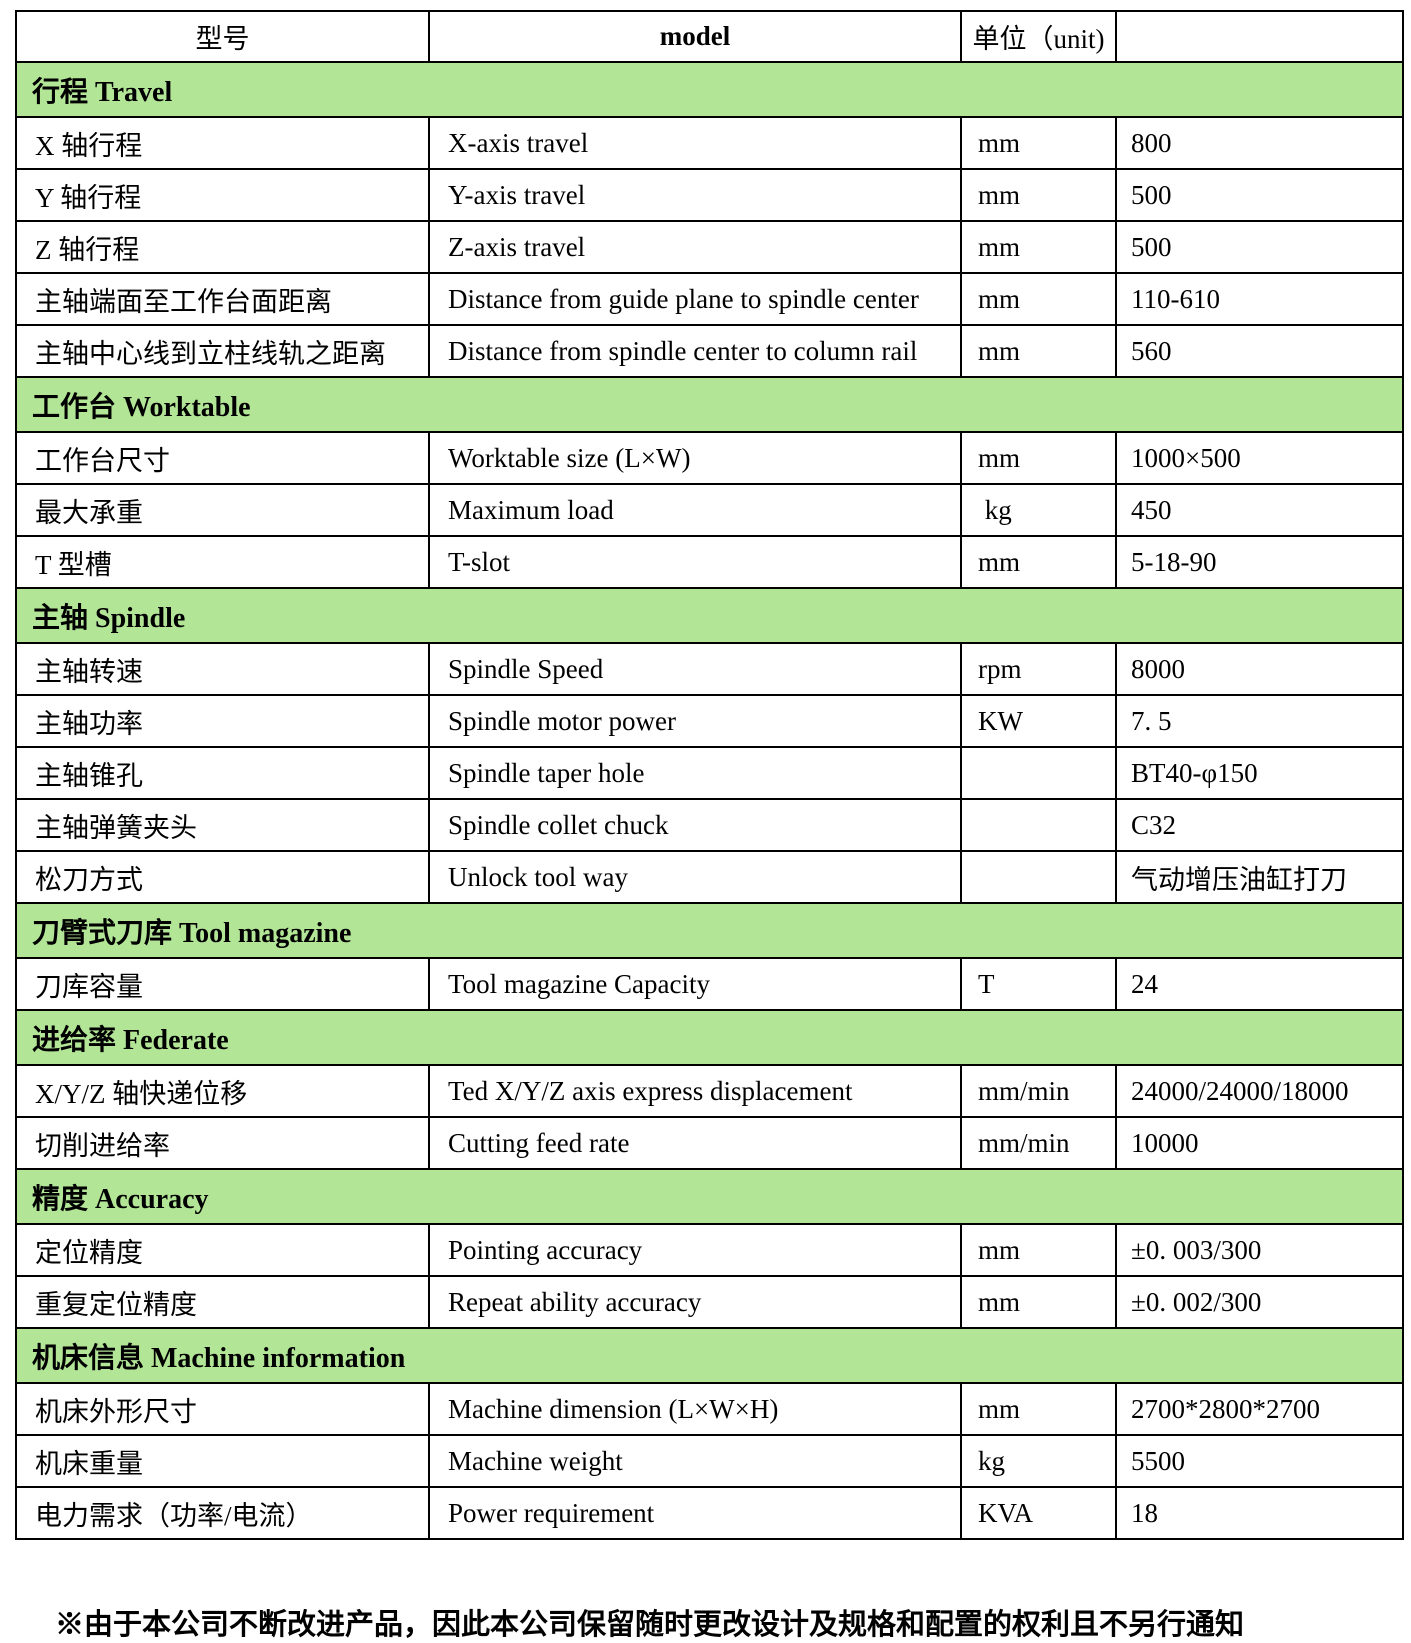 This screenshot has width=1411, height=1643. Describe the element at coordinates (695, 1409) in the screenshot. I see `spec-name-en: Machine dimension (L×W×H)` at that location.